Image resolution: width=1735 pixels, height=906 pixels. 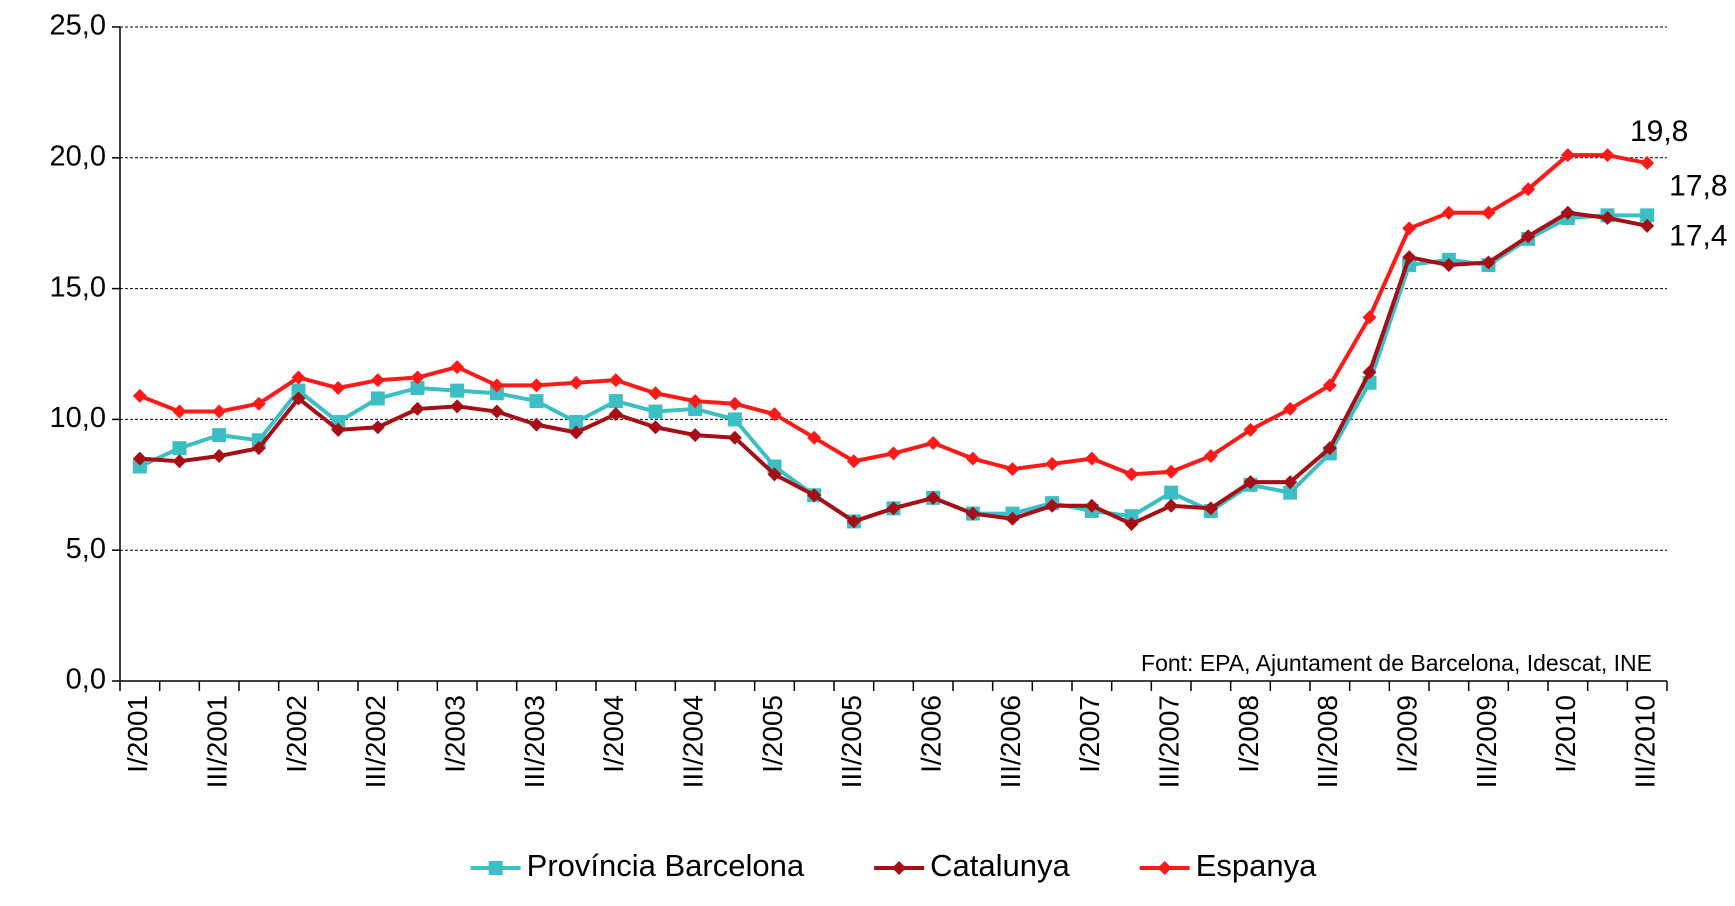 I want to click on legend-item: Província Barcelona, so click(x=637, y=865).